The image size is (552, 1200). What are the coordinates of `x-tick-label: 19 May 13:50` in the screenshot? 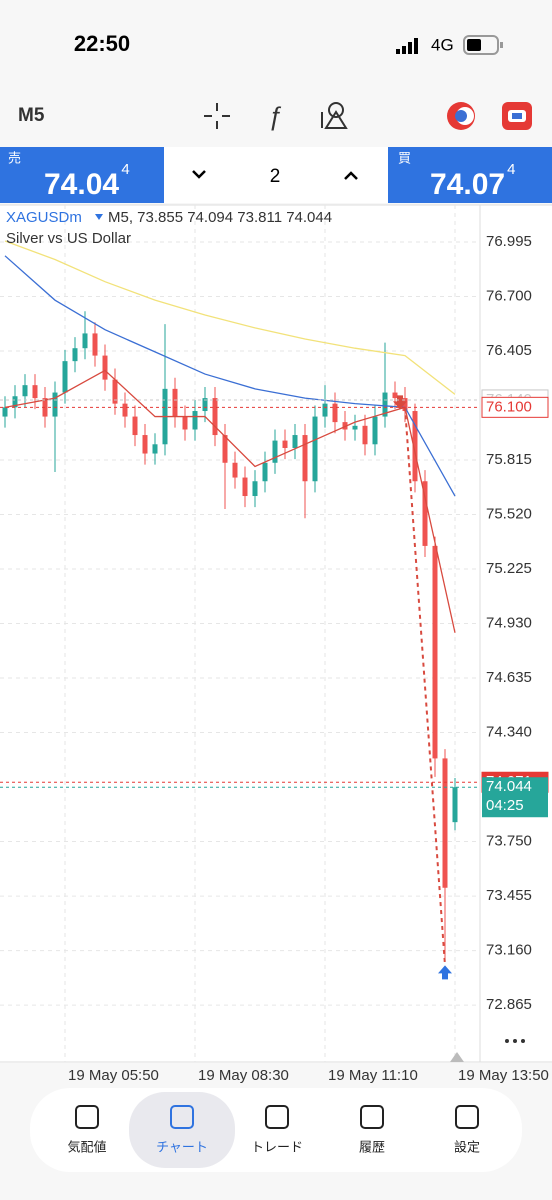 It's located at (503, 1075).